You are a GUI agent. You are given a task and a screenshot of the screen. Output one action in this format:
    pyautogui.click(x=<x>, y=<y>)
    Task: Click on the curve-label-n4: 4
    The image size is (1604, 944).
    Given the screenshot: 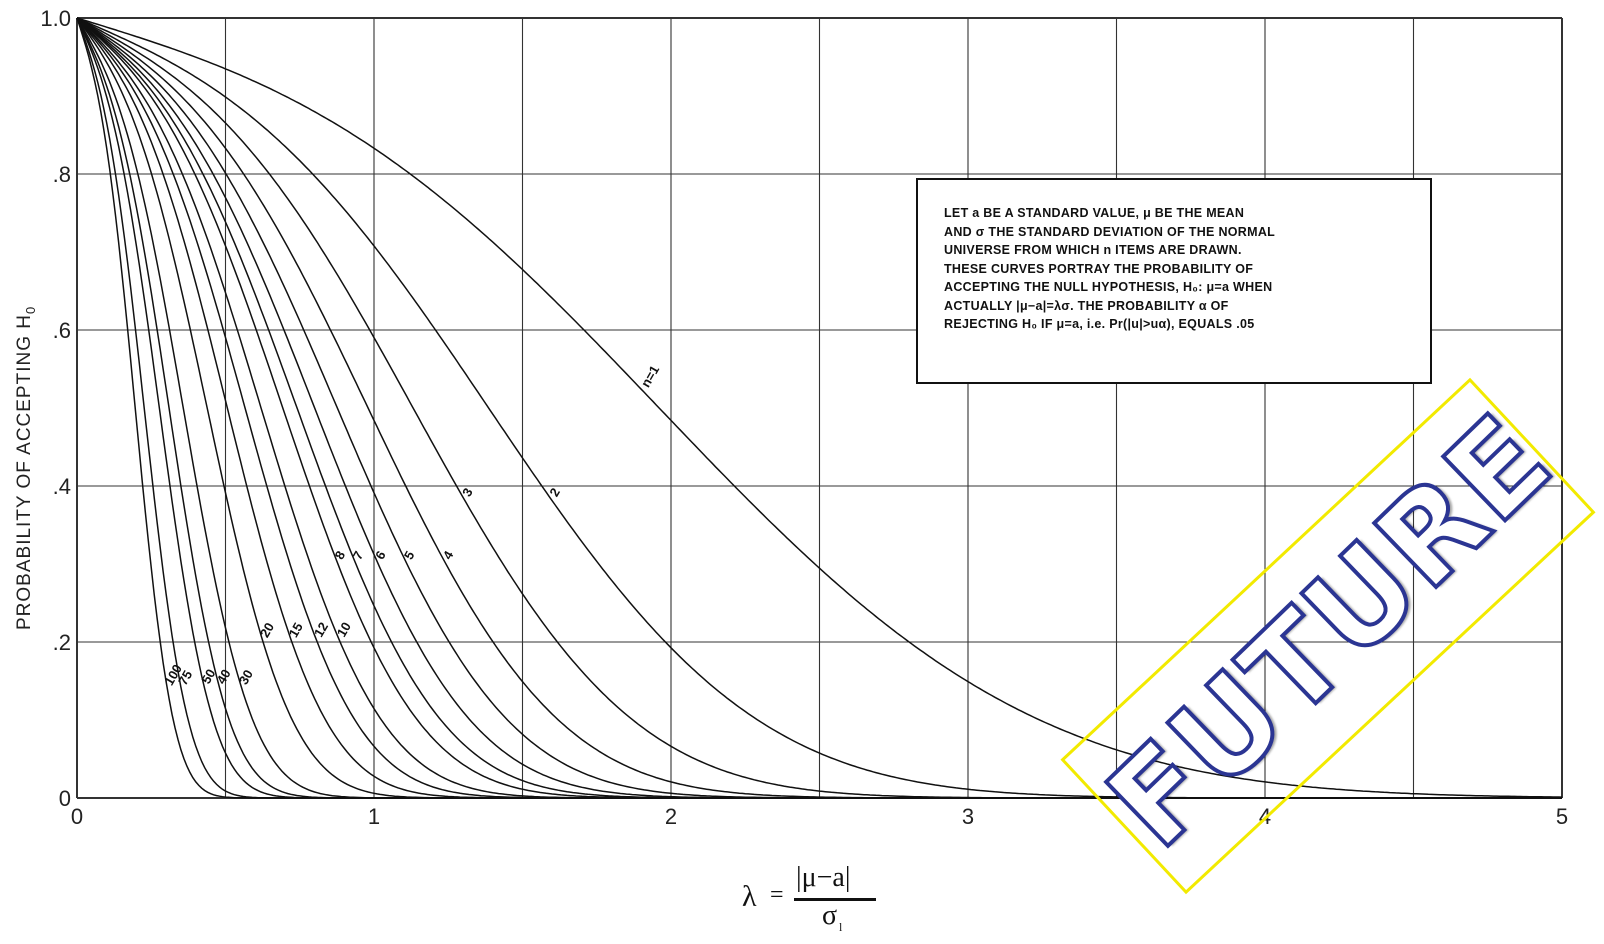 What is the action you would take?
    pyautogui.click(x=448, y=555)
    